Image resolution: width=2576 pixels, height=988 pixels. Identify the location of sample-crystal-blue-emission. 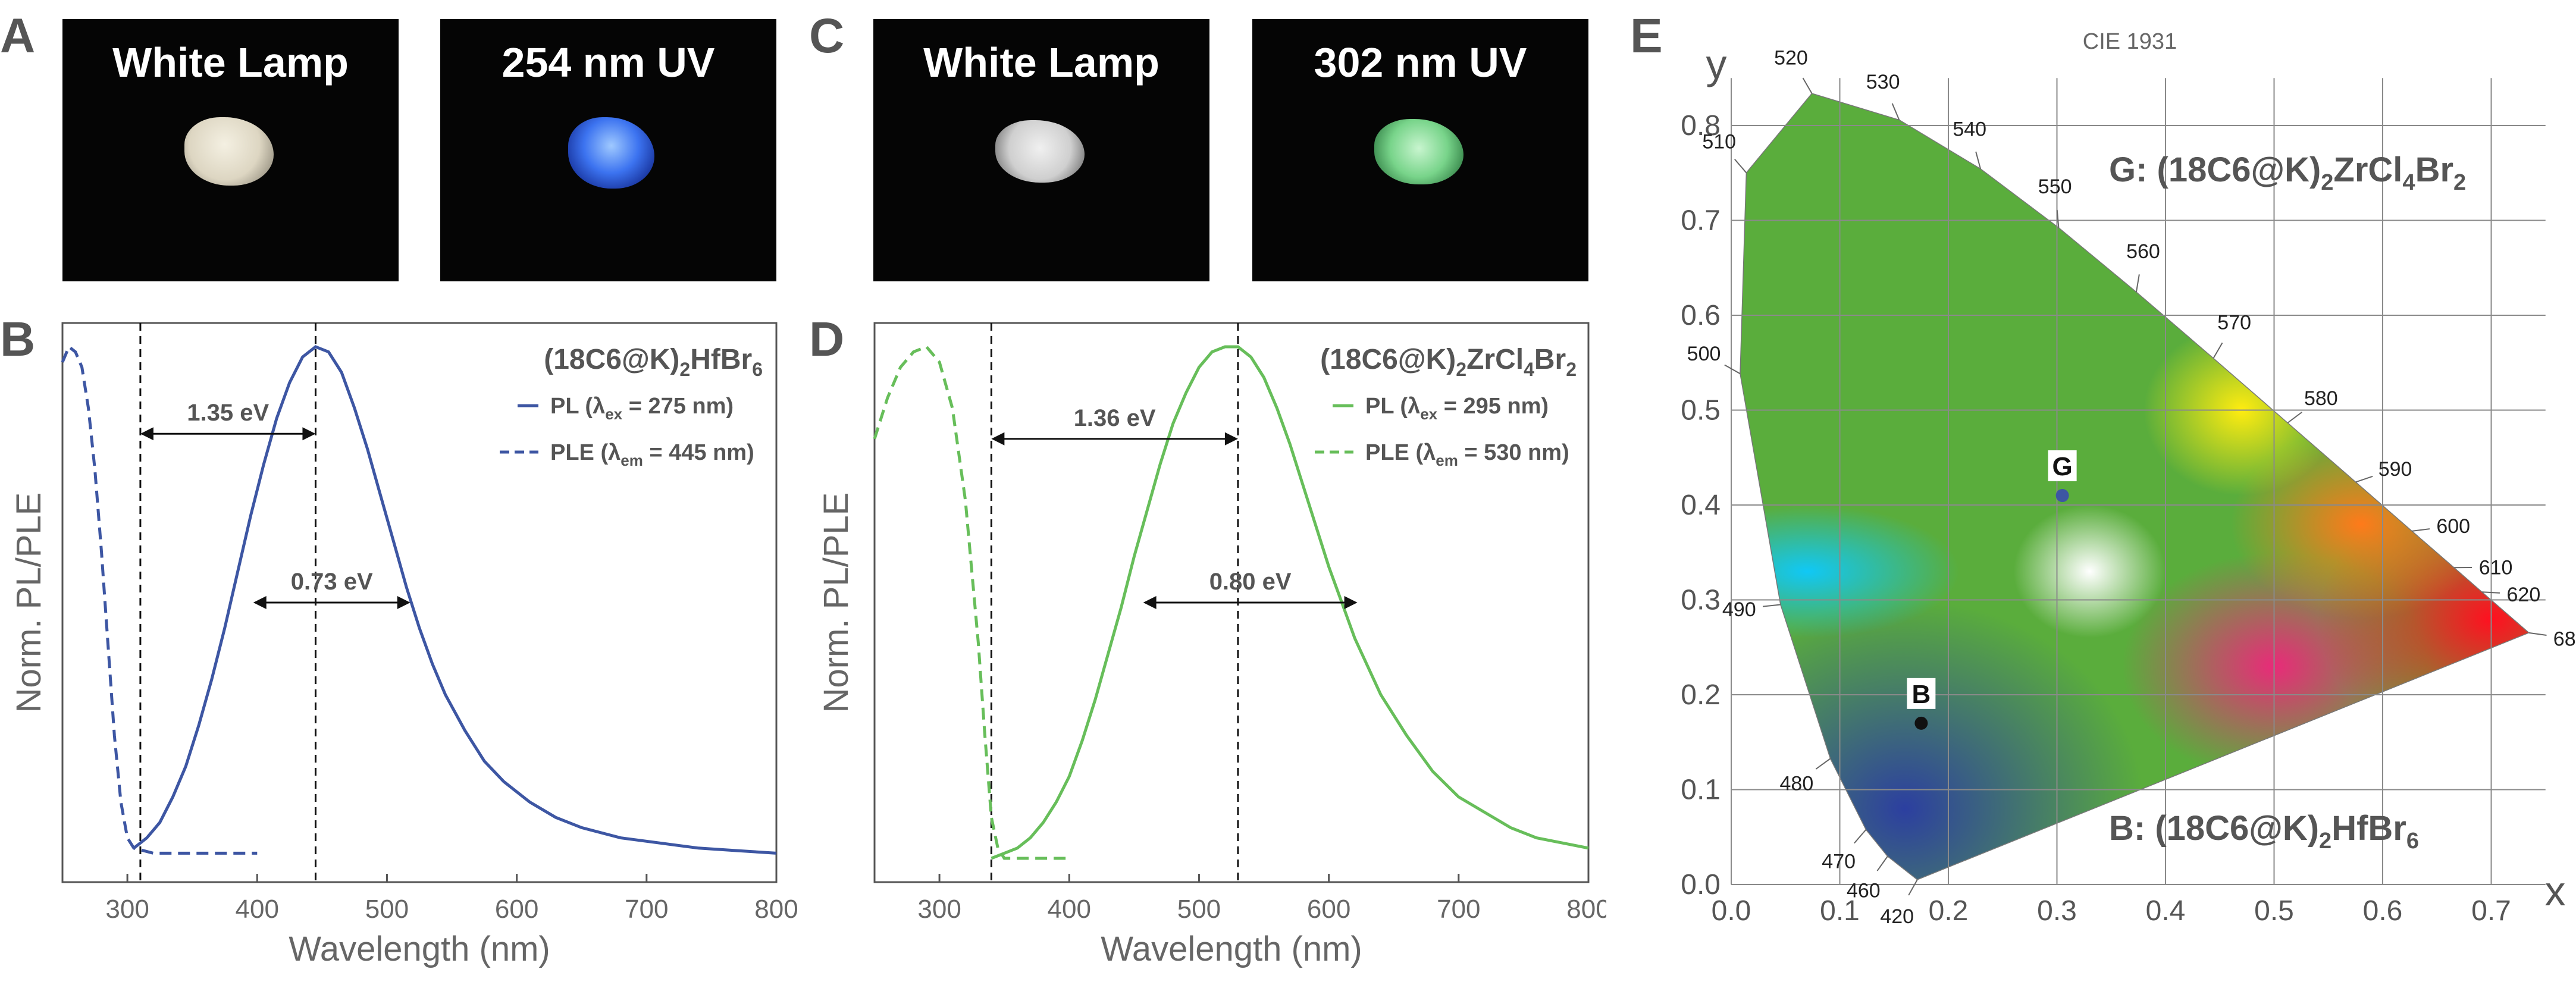
(611, 153).